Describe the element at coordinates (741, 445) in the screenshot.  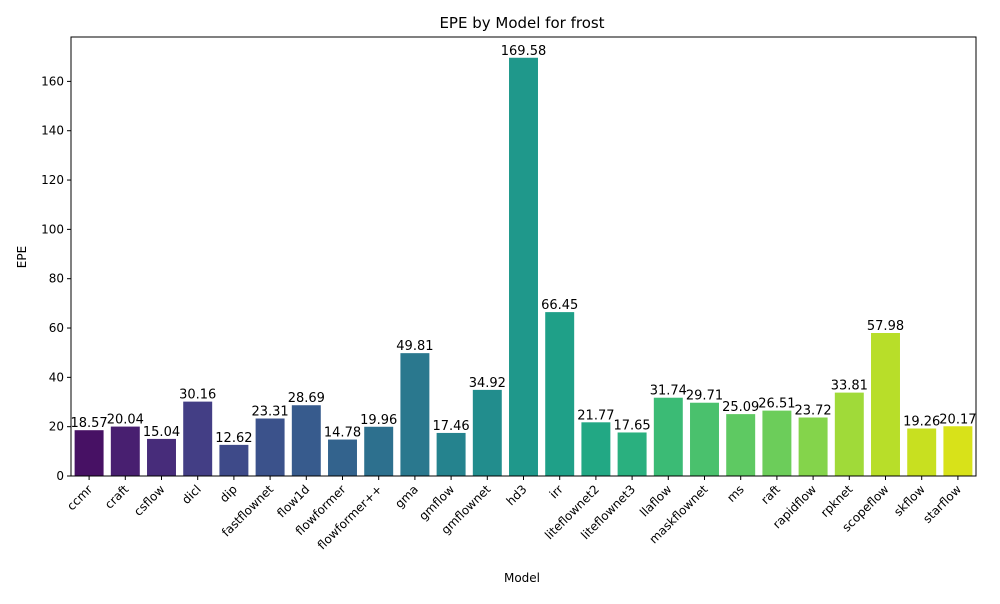
I see `bar-ms` at that location.